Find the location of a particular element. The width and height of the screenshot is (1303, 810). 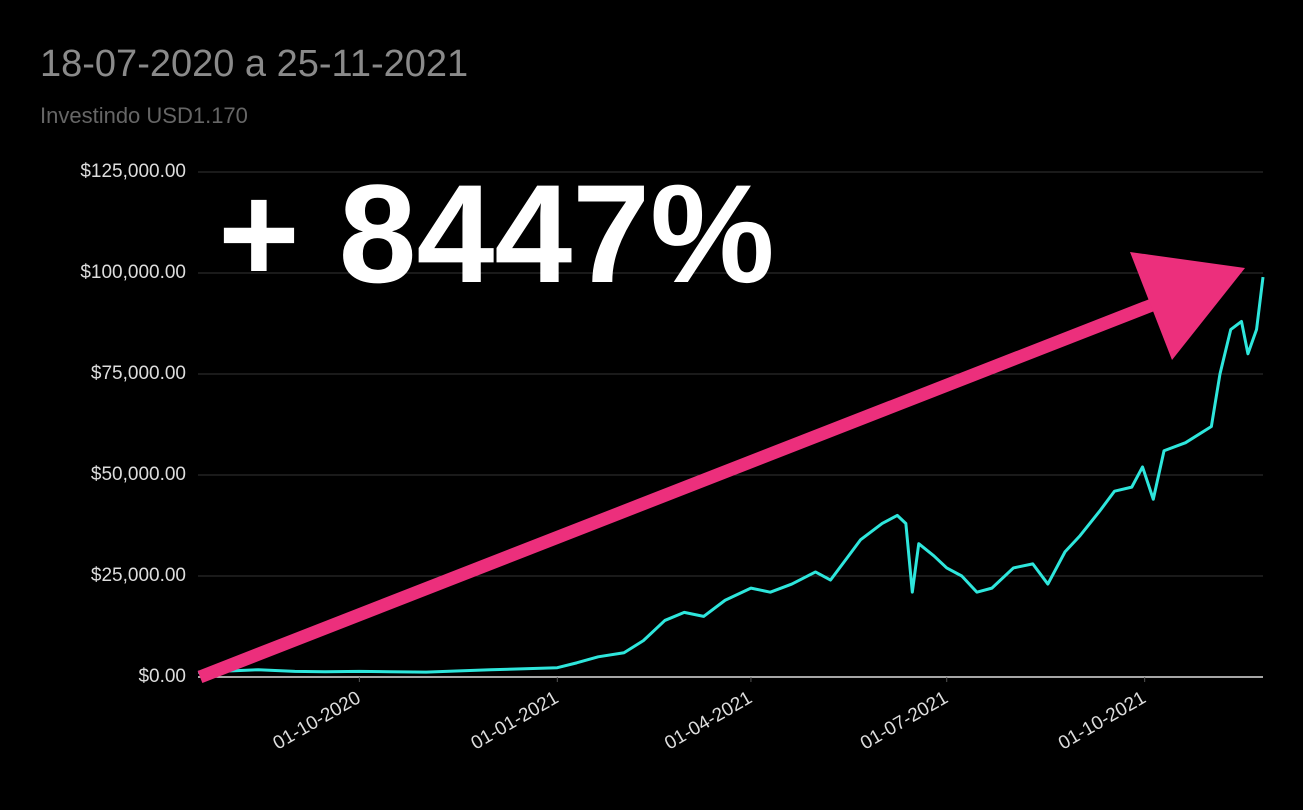

y-tick-label: $25,000.00 is located at coordinates (138, 575).